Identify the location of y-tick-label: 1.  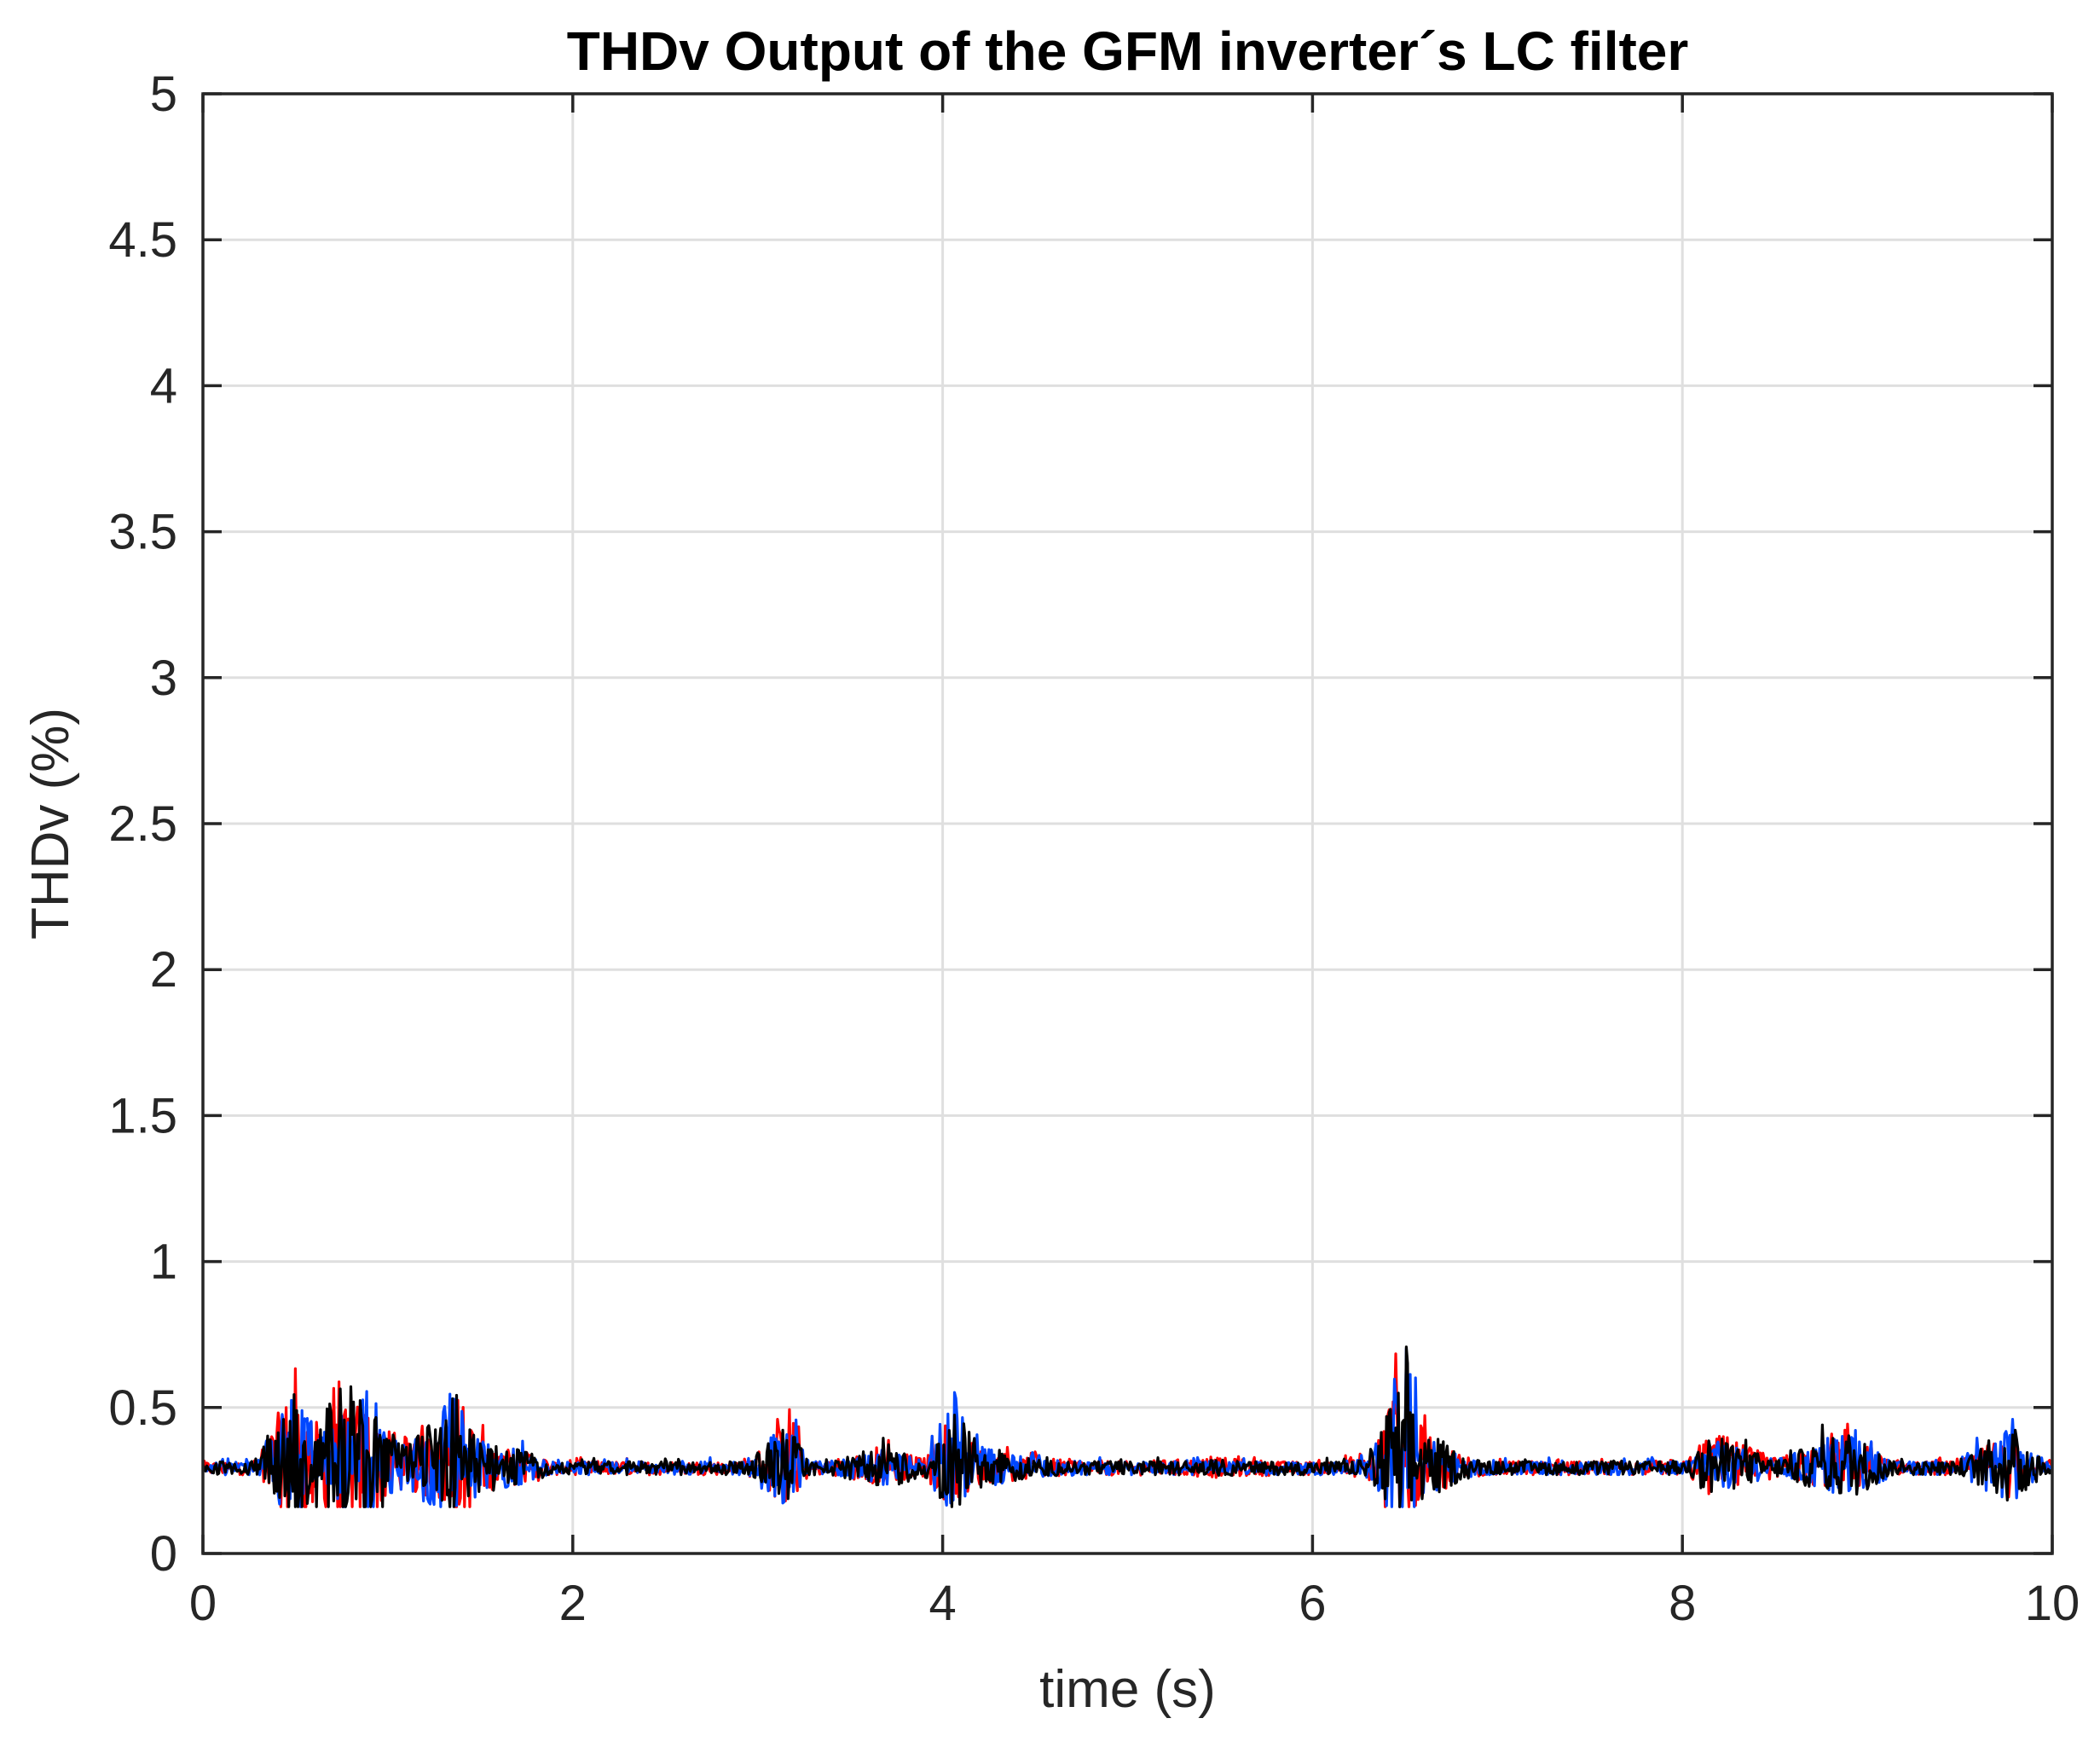
(163, 1262).